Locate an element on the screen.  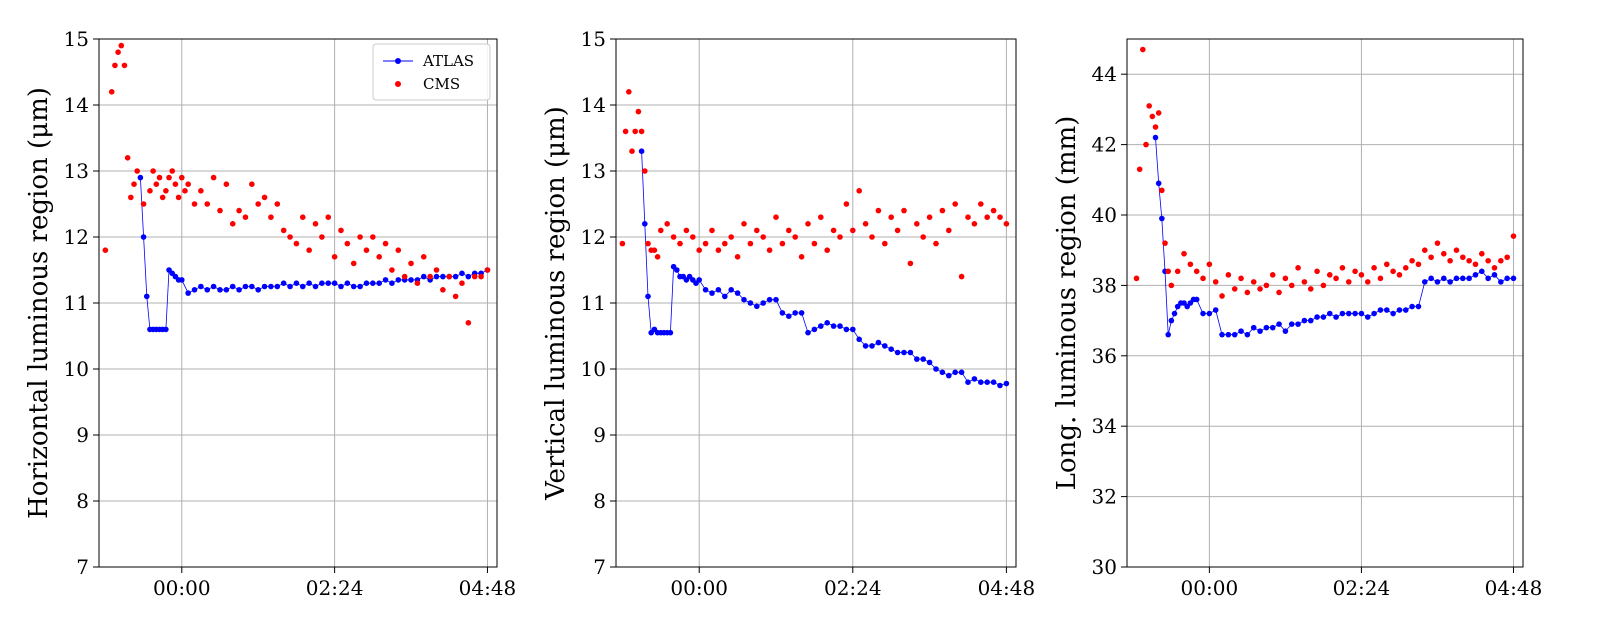
x-tick-label: 04:48 is located at coordinates (488, 588).